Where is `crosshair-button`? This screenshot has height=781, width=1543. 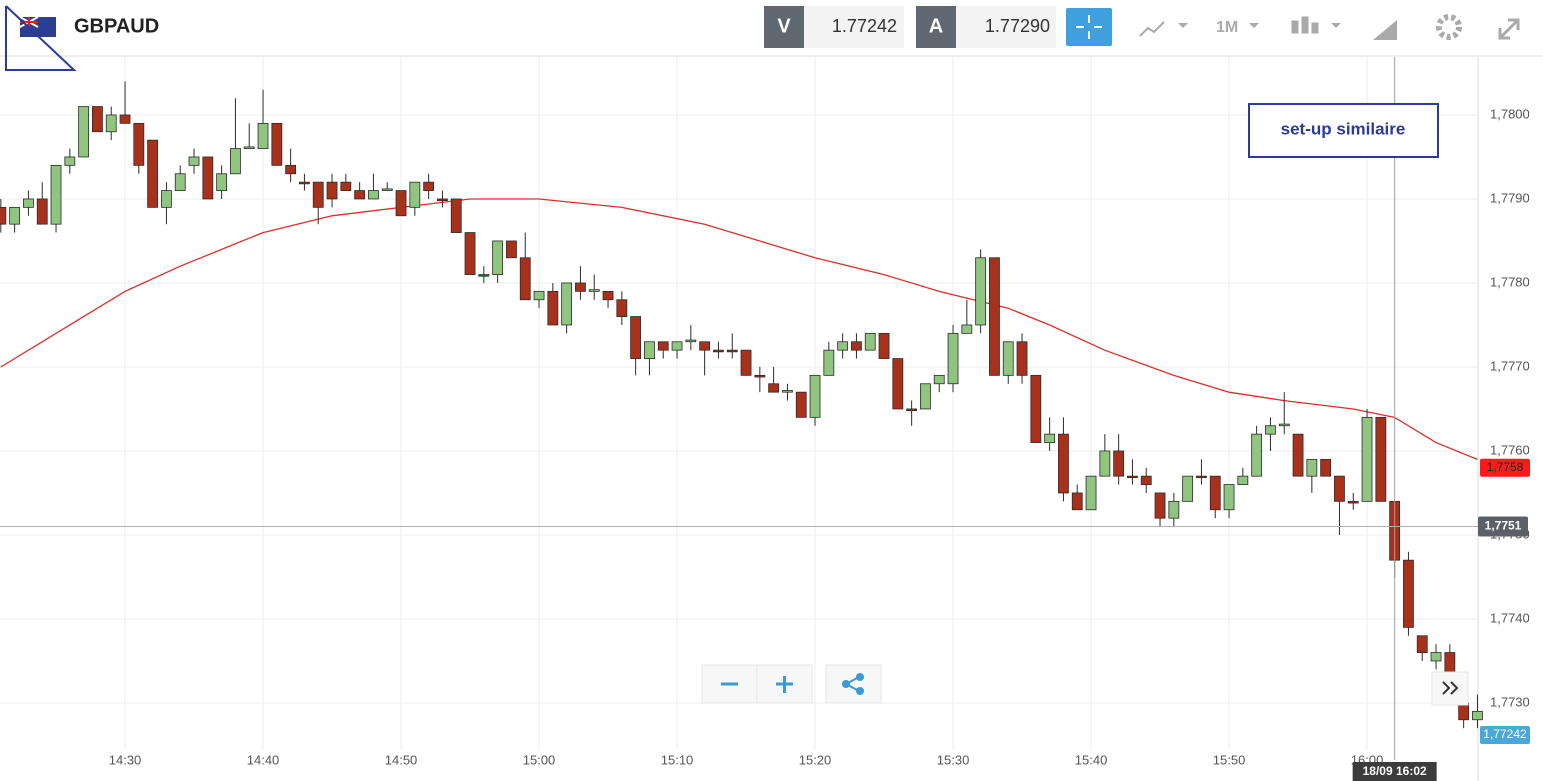
crosshair-button is located at coordinates (1089, 27).